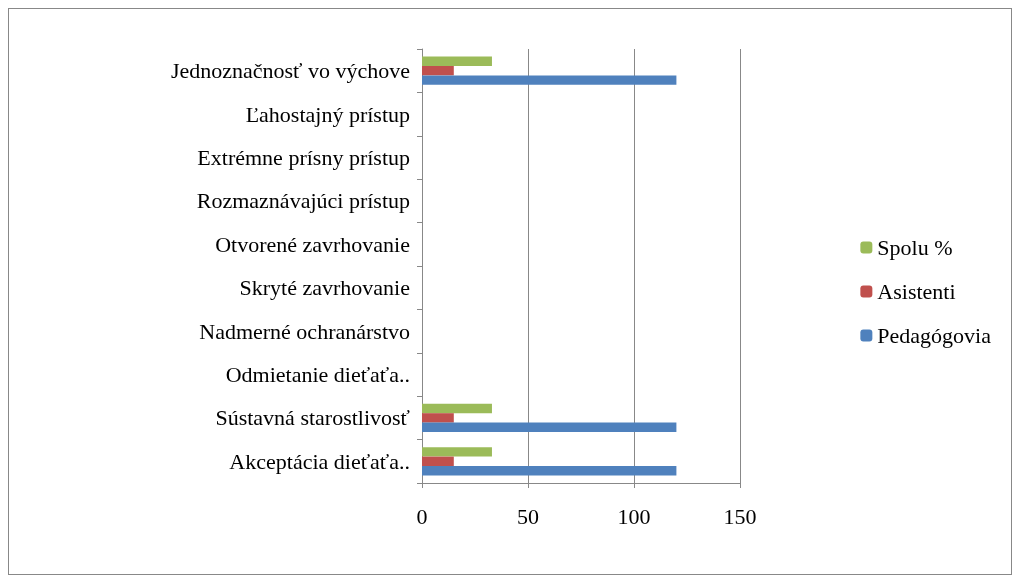 The width and height of the screenshot is (1020, 583). Describe the element at coordinates (290, 71) in the screenshot. I see `y-tick-label: Jednoznačnosť vo výchove` at that location.